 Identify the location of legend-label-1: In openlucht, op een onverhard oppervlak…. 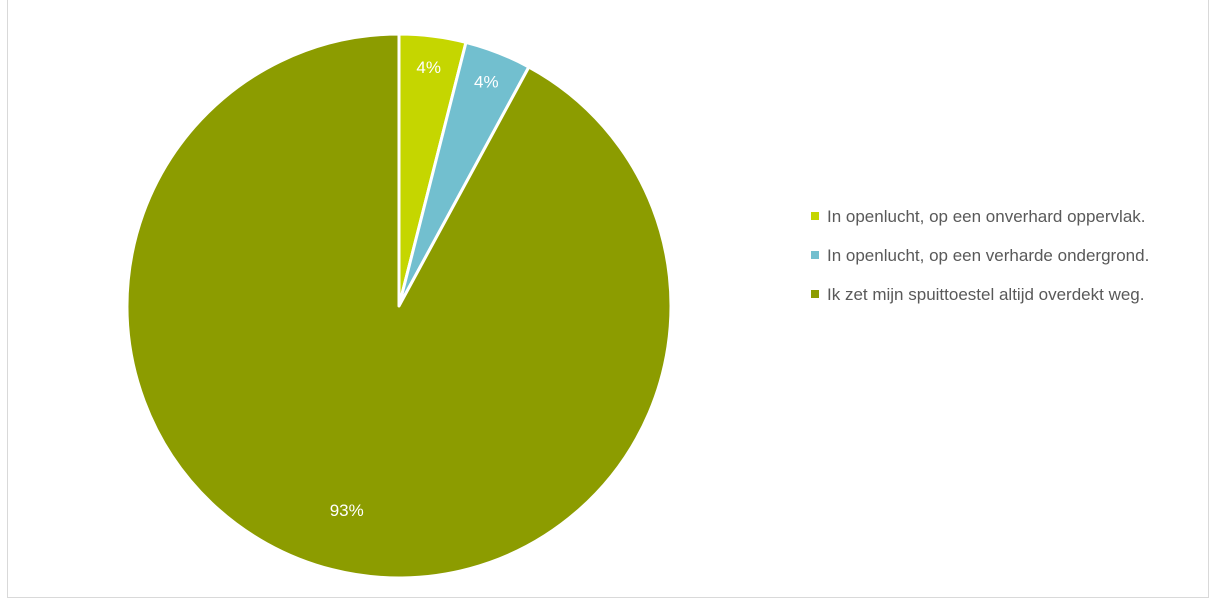
(986, 216).